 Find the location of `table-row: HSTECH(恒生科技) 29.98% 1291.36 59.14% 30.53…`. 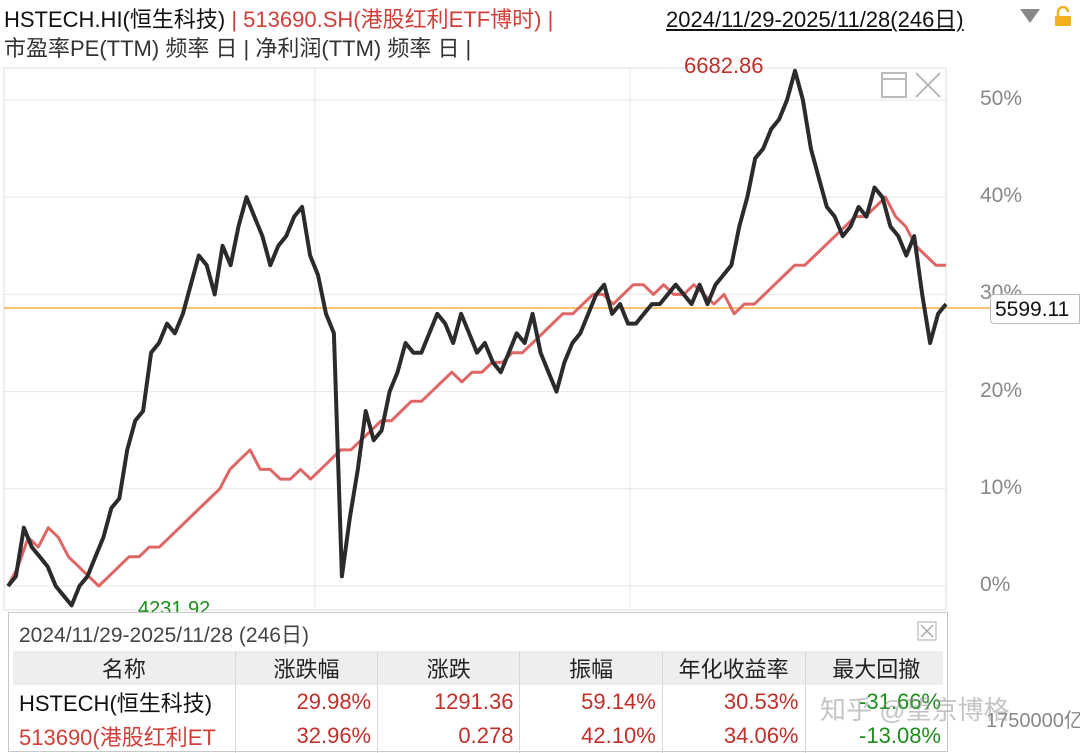

table-row: HSTECH(恒生科技) 29.98% 1291.36 59.14% 30.53… is located at coordinates (480, 702).